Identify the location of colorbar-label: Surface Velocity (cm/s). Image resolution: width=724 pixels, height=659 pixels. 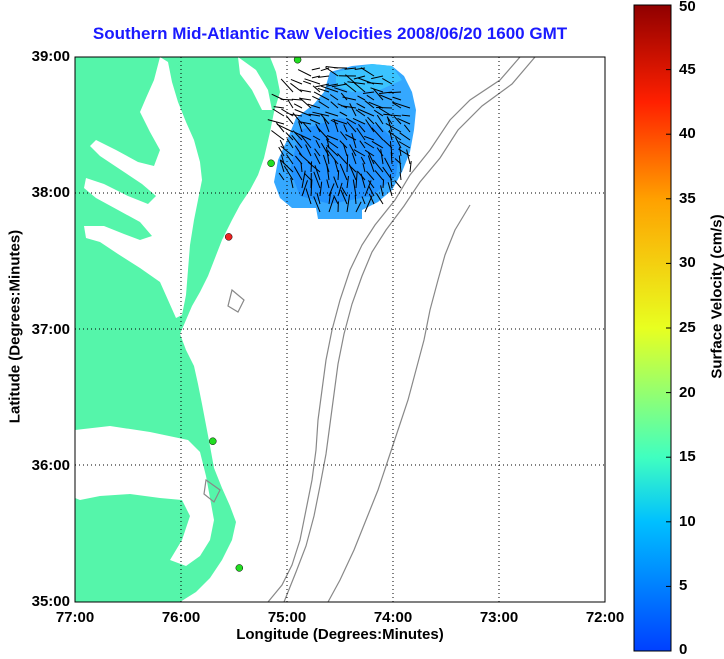
(716, 296).